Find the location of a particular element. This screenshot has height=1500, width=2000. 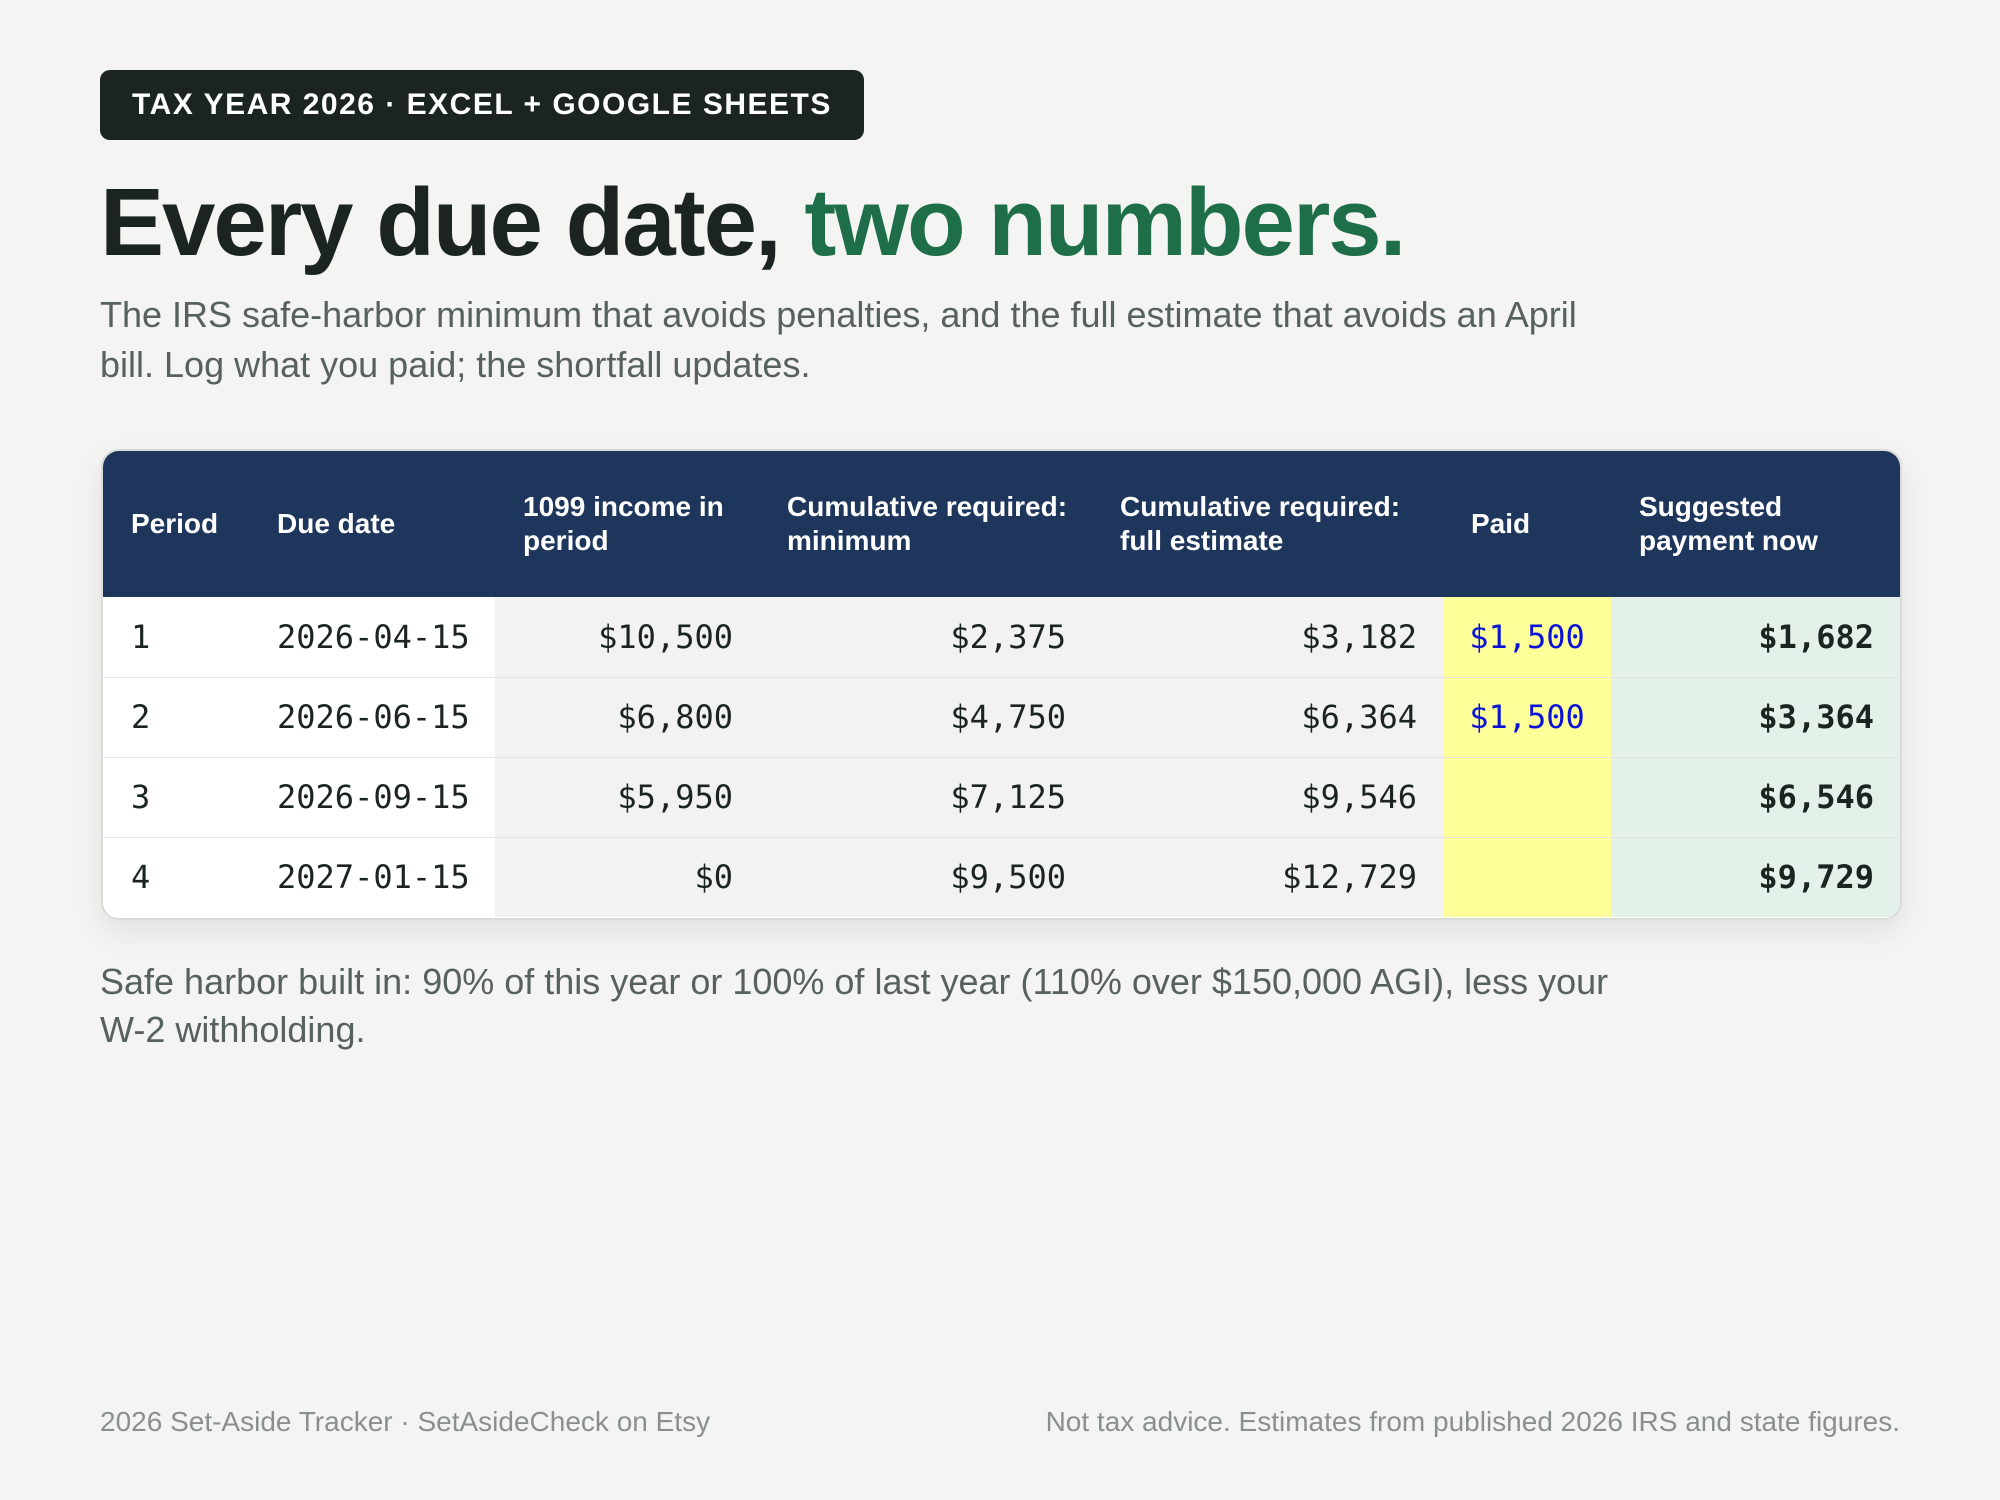

cell-suggested: $1,682 is located at coordinates (1755, 637).